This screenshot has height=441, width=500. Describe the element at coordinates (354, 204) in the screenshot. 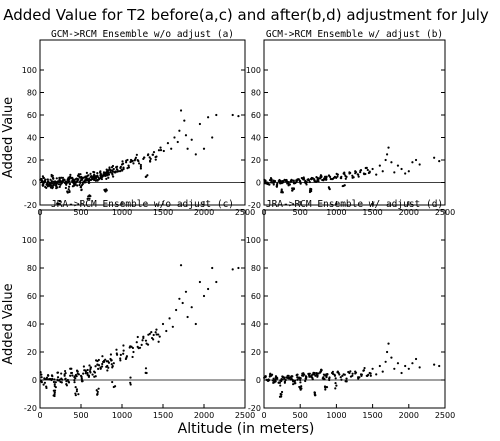

I see `panel-title: JRA->RCM Ensemble w/ adjust (d)` at that location.